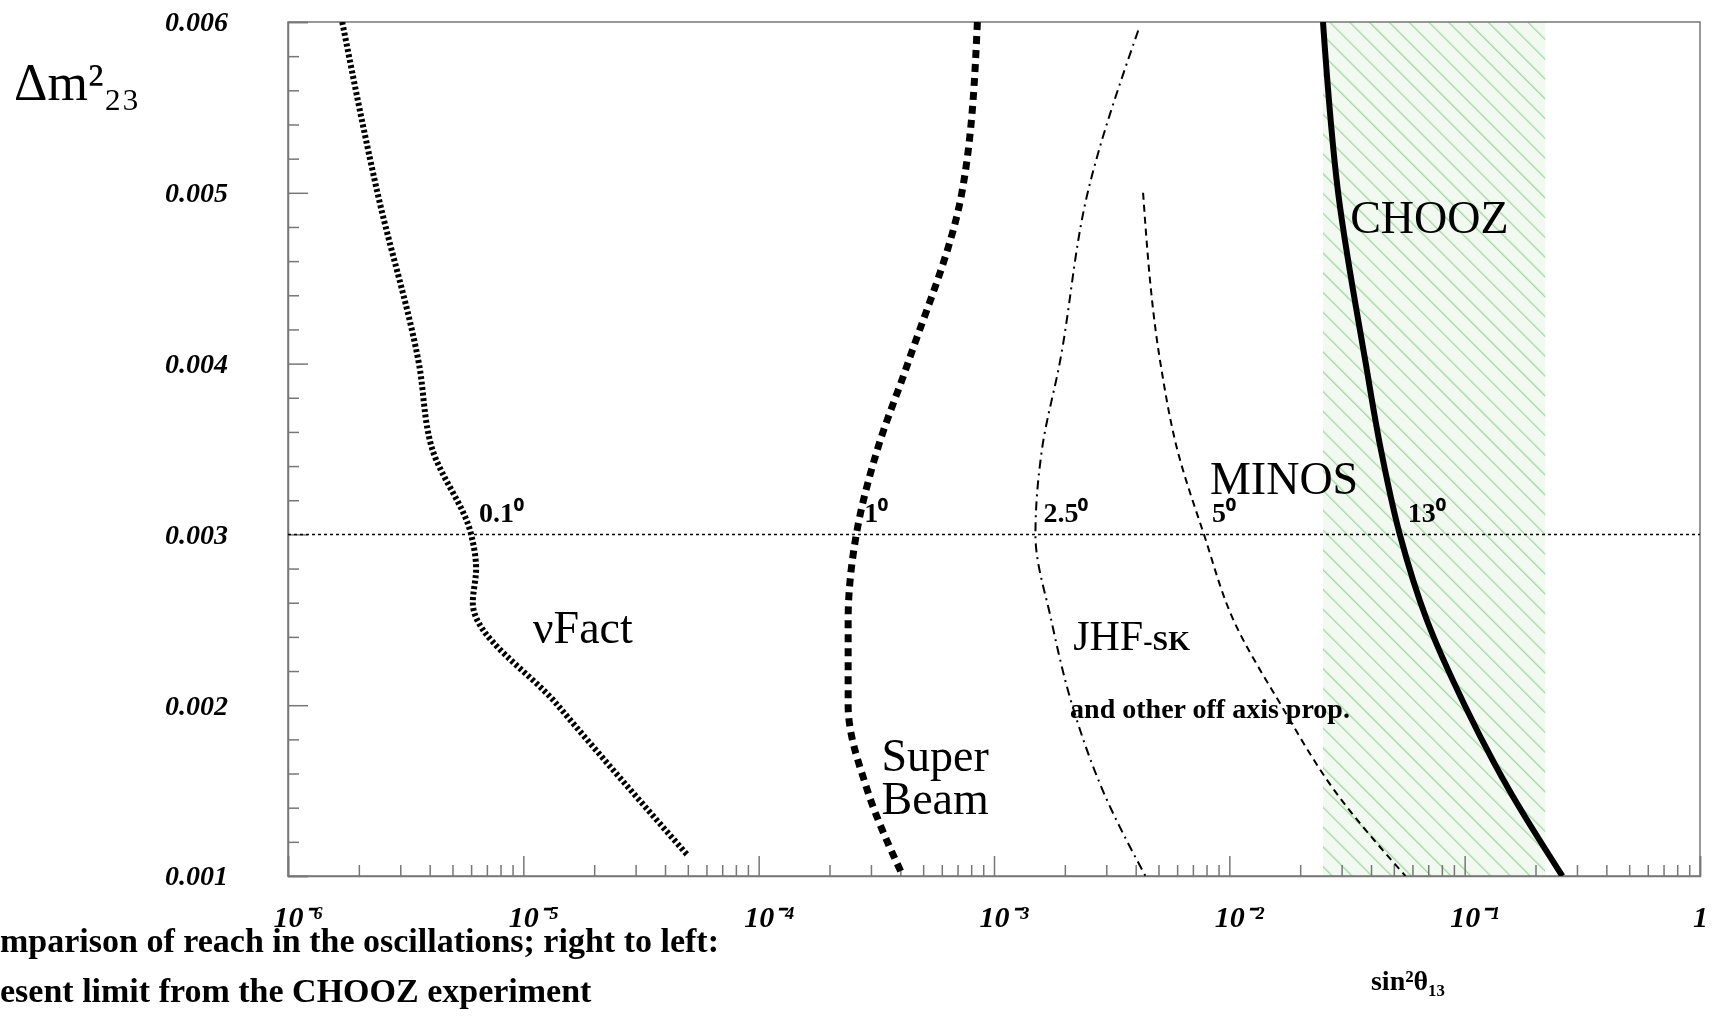 This screenshot has height=1029, width=1719. I want to click on series-label: CHOOZ, so click(1429, 217).